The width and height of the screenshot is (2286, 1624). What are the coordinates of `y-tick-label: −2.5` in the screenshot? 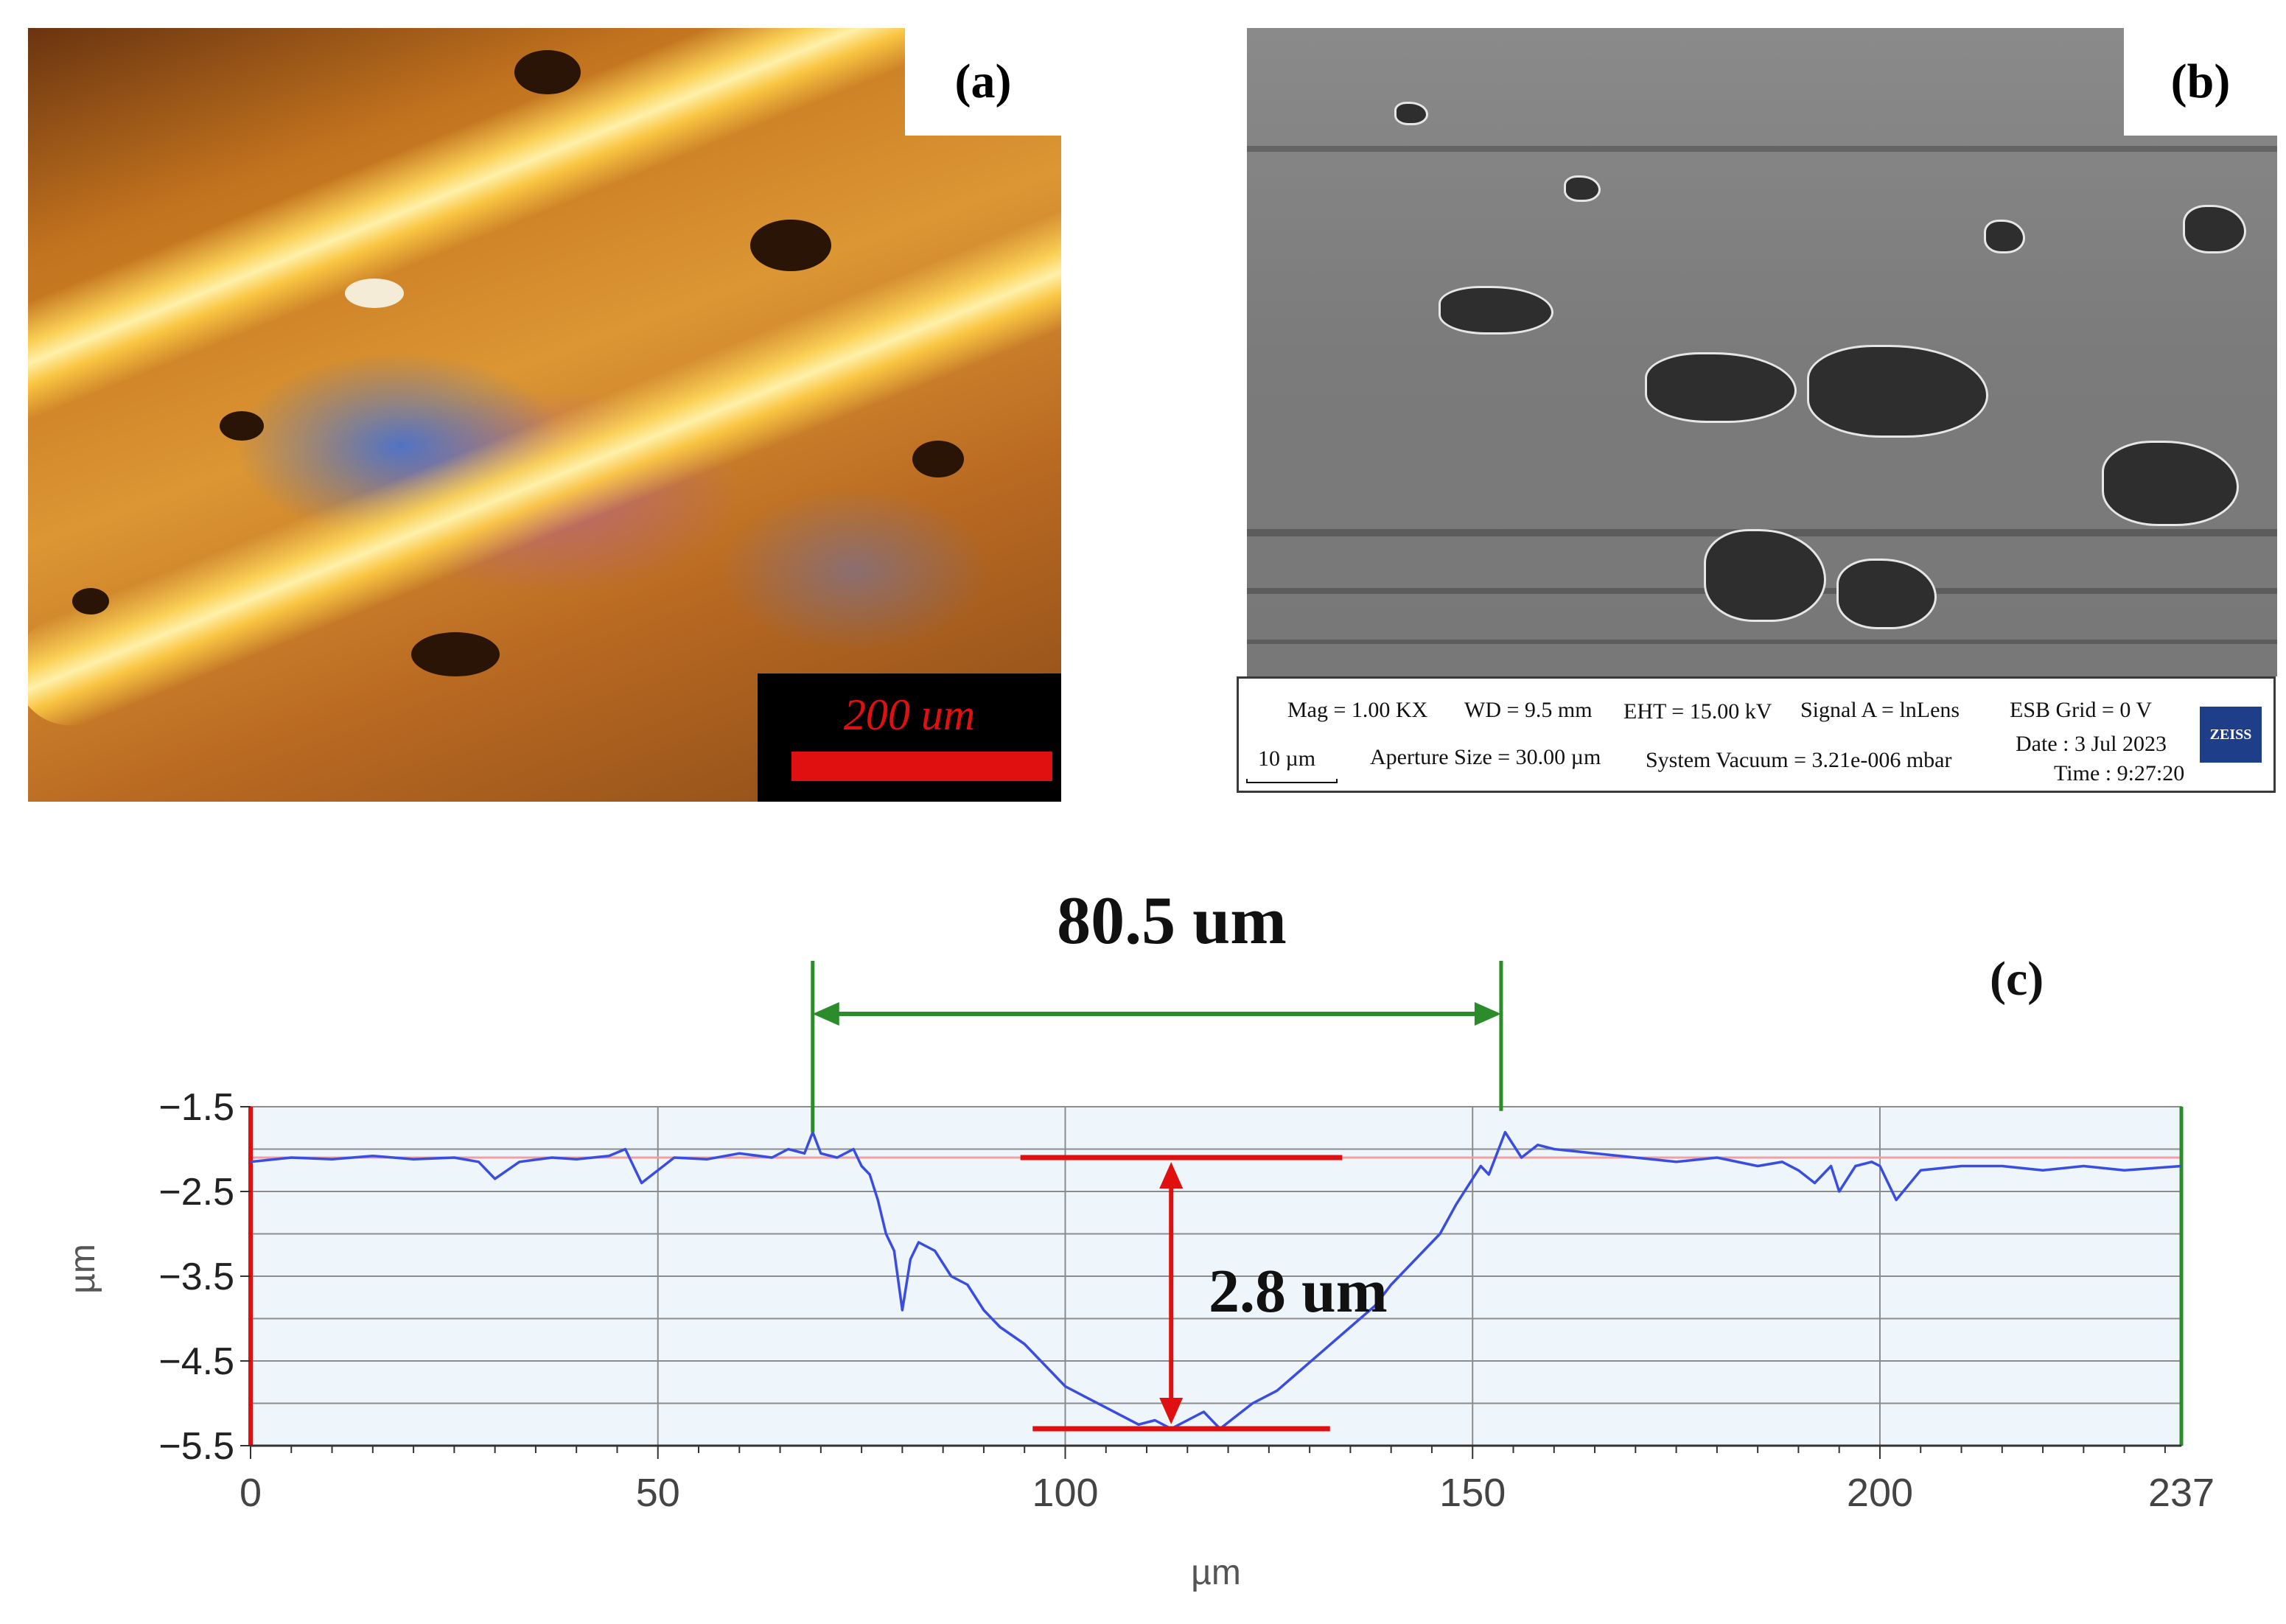 It's located at (196, 1192).